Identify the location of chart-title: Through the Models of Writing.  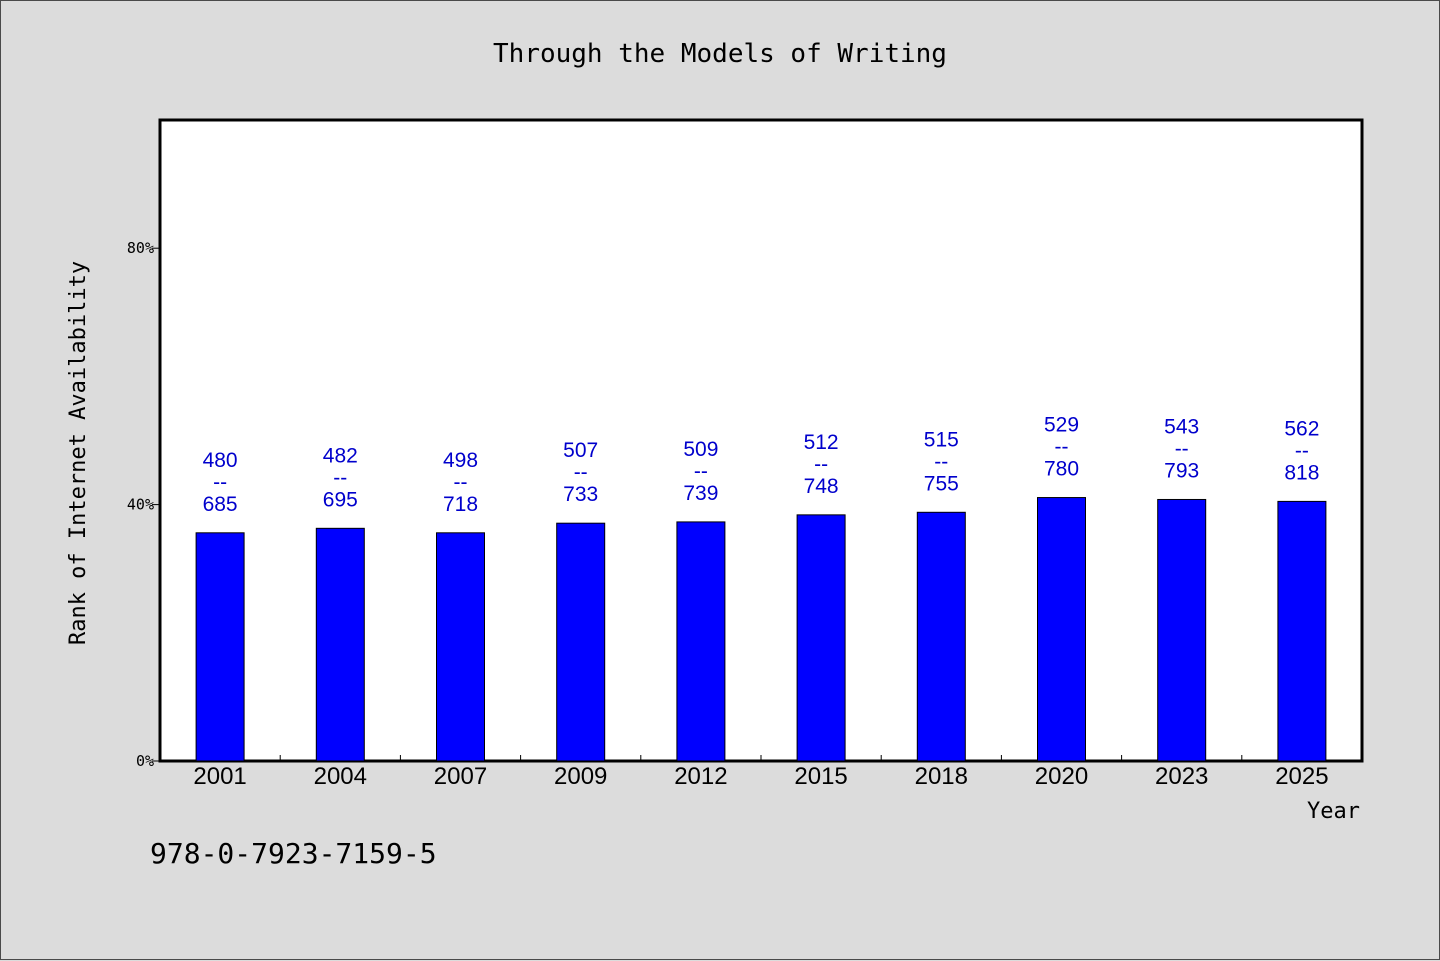
(720, 54).